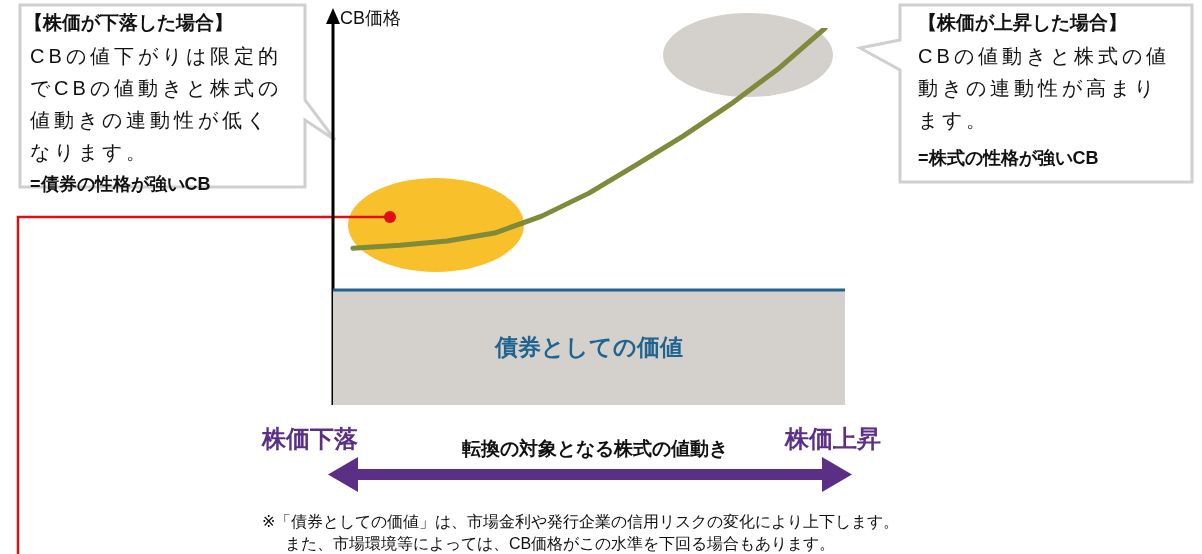  What do you see at coordinates (588, 346) in the screenshot?
I see `band-label: 債券としての価値` at bounding box center [588, 346].